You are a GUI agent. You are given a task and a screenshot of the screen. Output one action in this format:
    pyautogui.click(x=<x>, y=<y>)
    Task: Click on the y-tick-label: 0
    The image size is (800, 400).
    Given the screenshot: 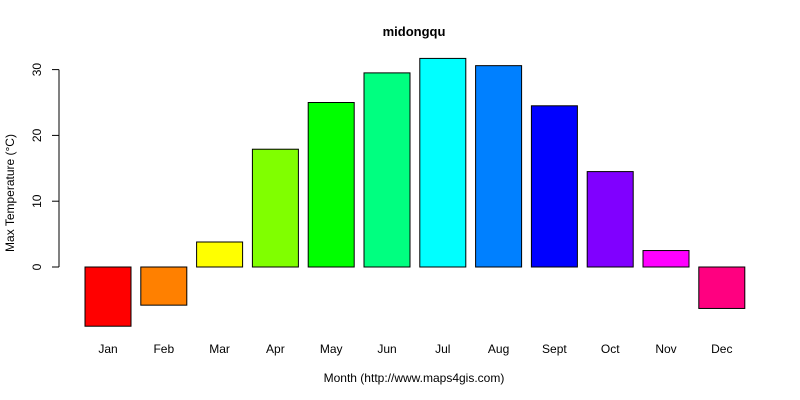 What is the action you would take?
    pyautogui.click(x=37, y=266)
    